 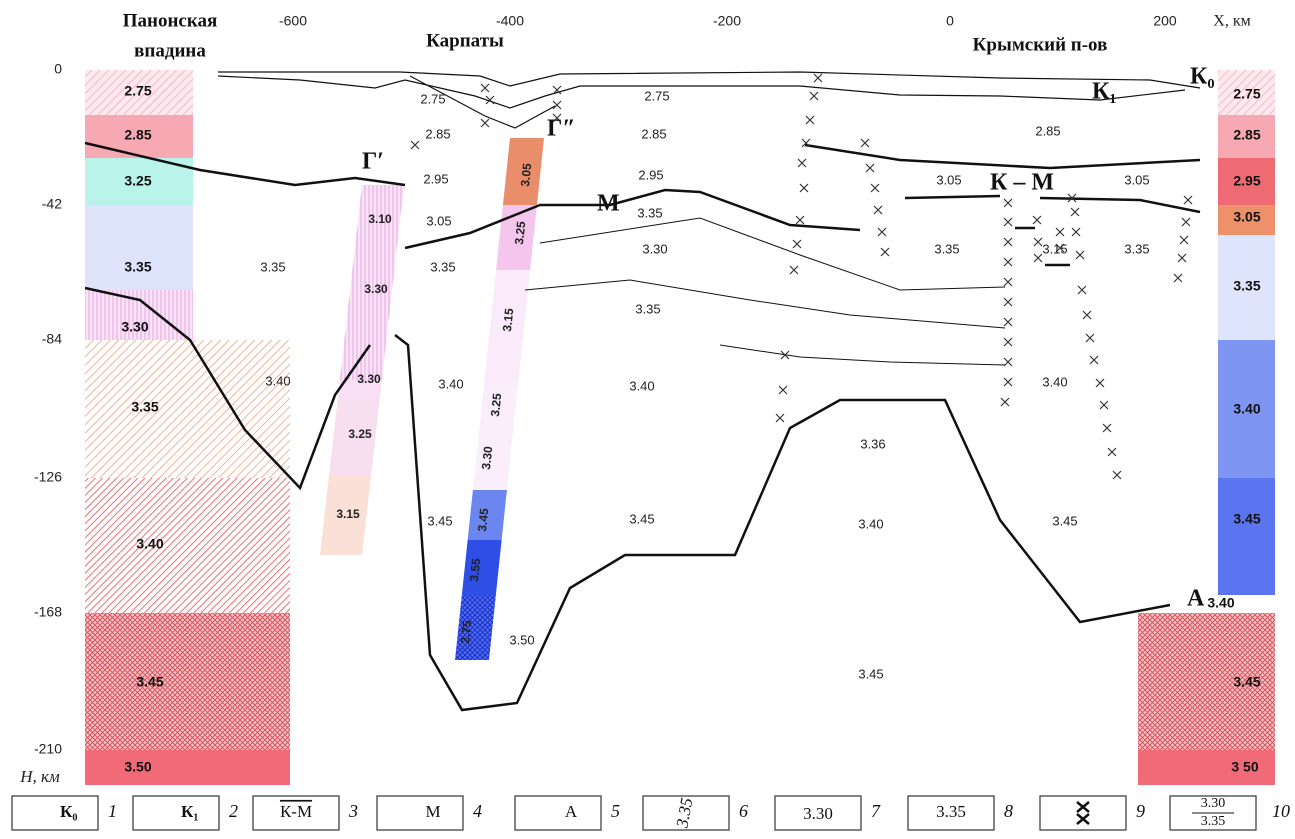 I want to click on legend-label: К₀, so click(x=68, y=811).